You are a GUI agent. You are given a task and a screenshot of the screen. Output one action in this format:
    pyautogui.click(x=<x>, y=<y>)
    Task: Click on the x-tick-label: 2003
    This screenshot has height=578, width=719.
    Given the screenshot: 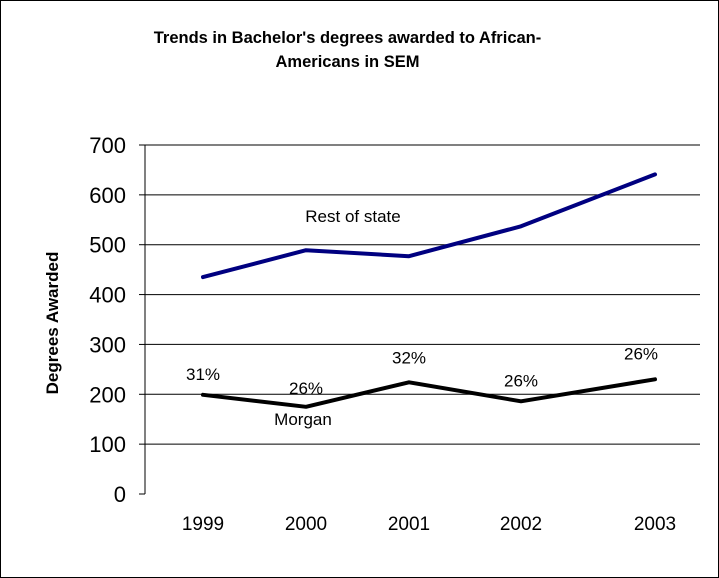 What is the action you would take?
    pyautogui.click(x=655, y=524)
    